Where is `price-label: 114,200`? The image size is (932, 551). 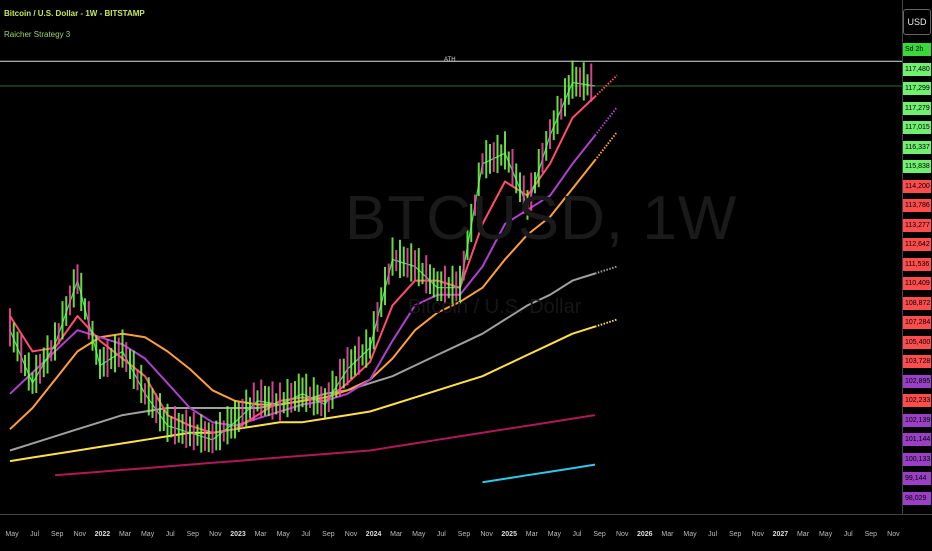 price-label: 114,200 is located at coordinates (917, 186).